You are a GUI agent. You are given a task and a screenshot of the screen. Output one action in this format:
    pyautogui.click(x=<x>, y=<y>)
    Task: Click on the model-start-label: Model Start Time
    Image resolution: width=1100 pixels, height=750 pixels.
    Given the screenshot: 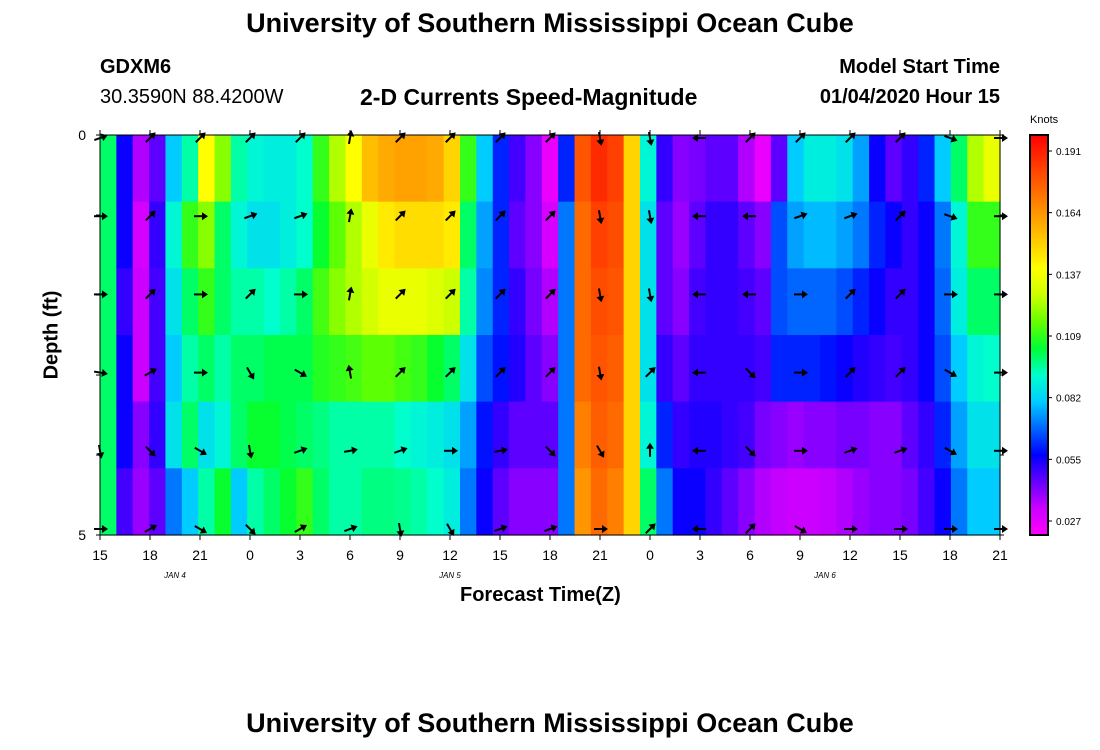 What is the action you would take?
    pyautogui.click(x=919, y=67)
    